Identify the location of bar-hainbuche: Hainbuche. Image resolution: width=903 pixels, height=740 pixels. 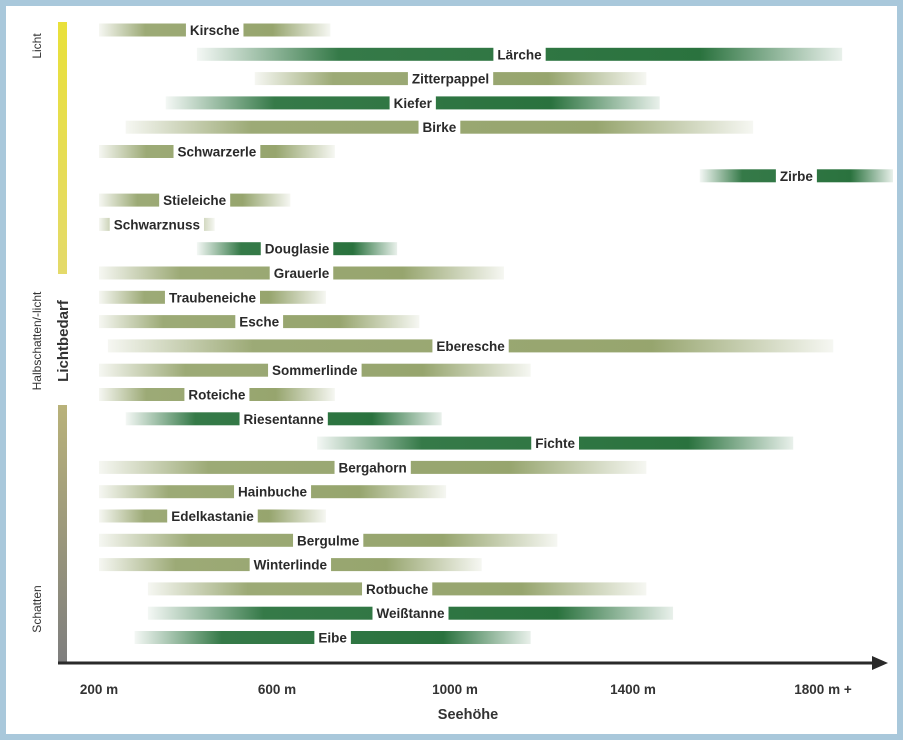
(273, 492).